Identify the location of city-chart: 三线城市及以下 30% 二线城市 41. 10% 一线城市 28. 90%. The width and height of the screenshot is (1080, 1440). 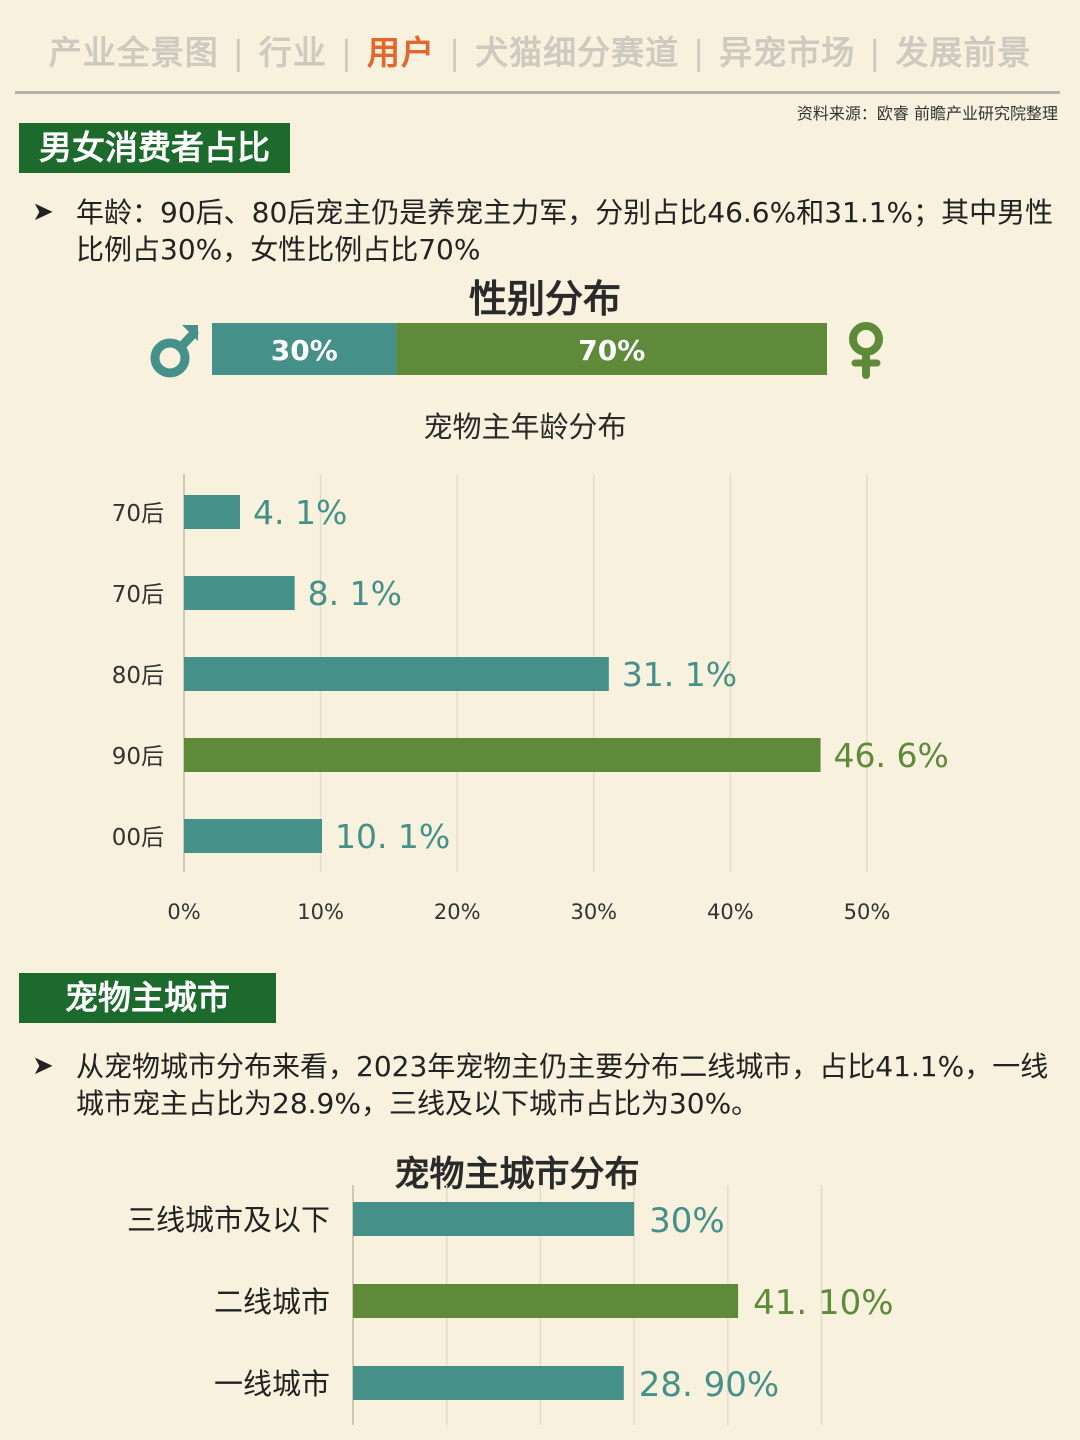
(510, 1305).